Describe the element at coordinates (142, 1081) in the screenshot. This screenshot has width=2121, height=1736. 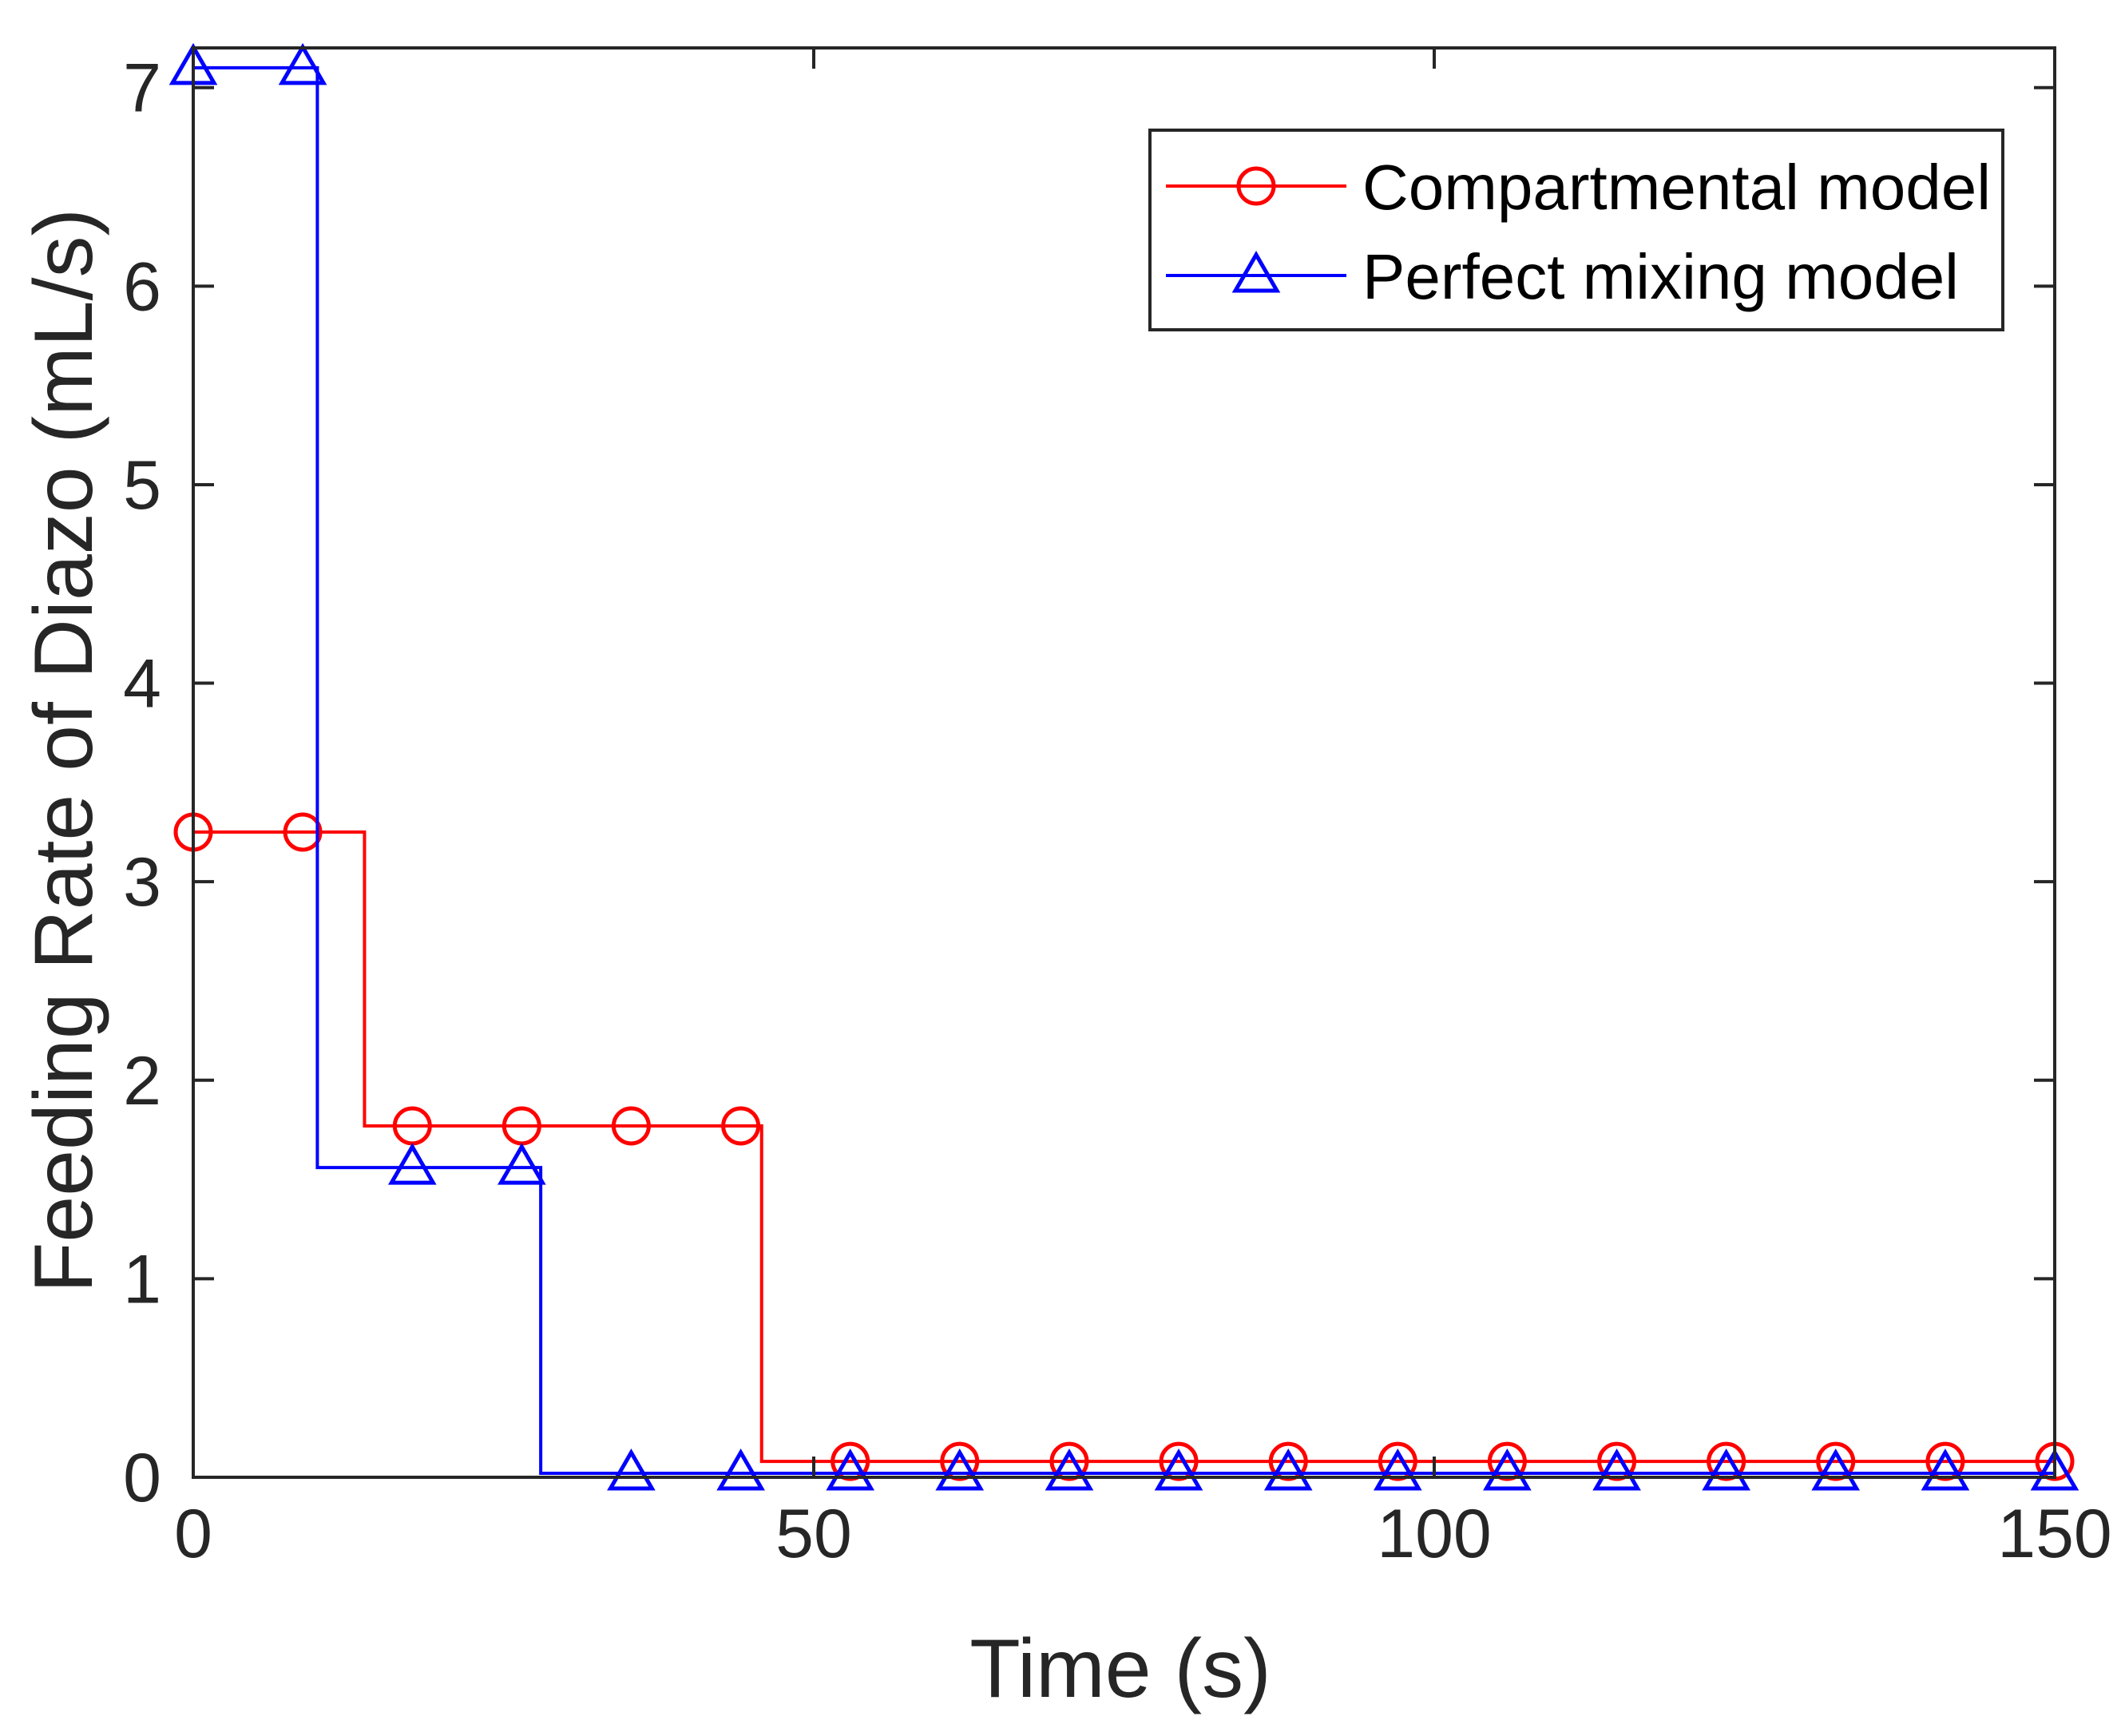
I see `y-tick-label: 2` at that location.